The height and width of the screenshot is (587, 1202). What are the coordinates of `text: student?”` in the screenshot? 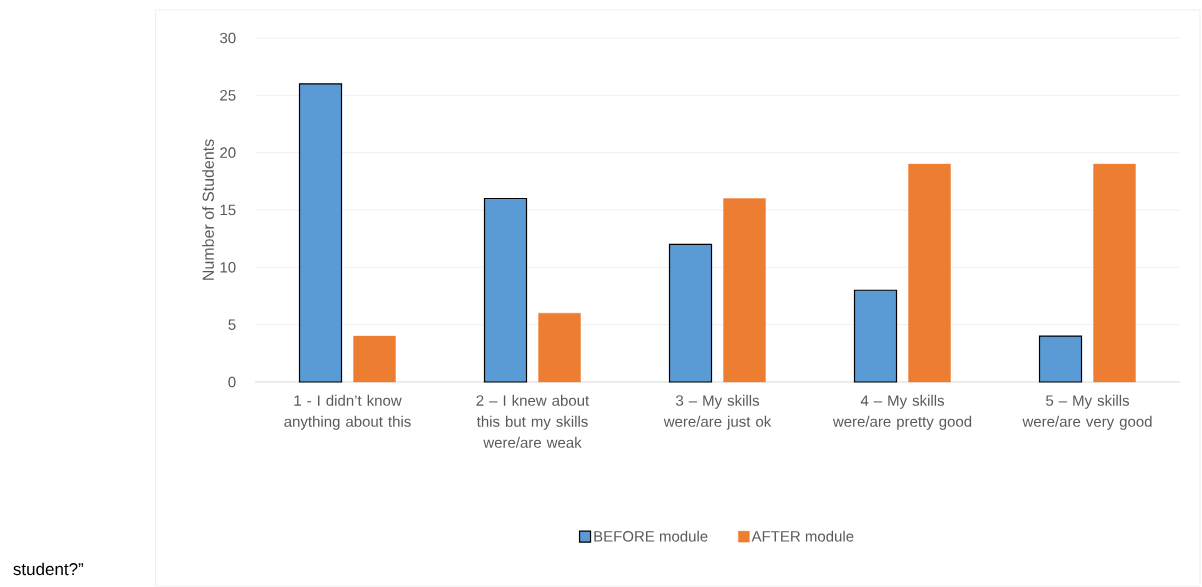 It's located at (48, 569).